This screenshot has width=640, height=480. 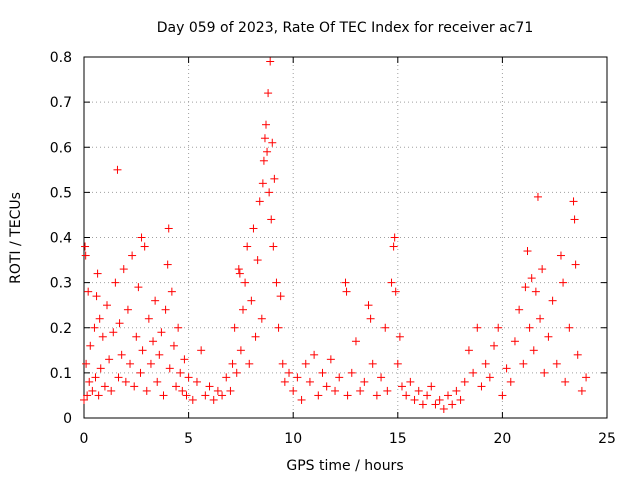 What do you see at coordinates (61, 103) in the screenshot?
I see `y-tick-label: 0.7` at bounding box center [61, 103].